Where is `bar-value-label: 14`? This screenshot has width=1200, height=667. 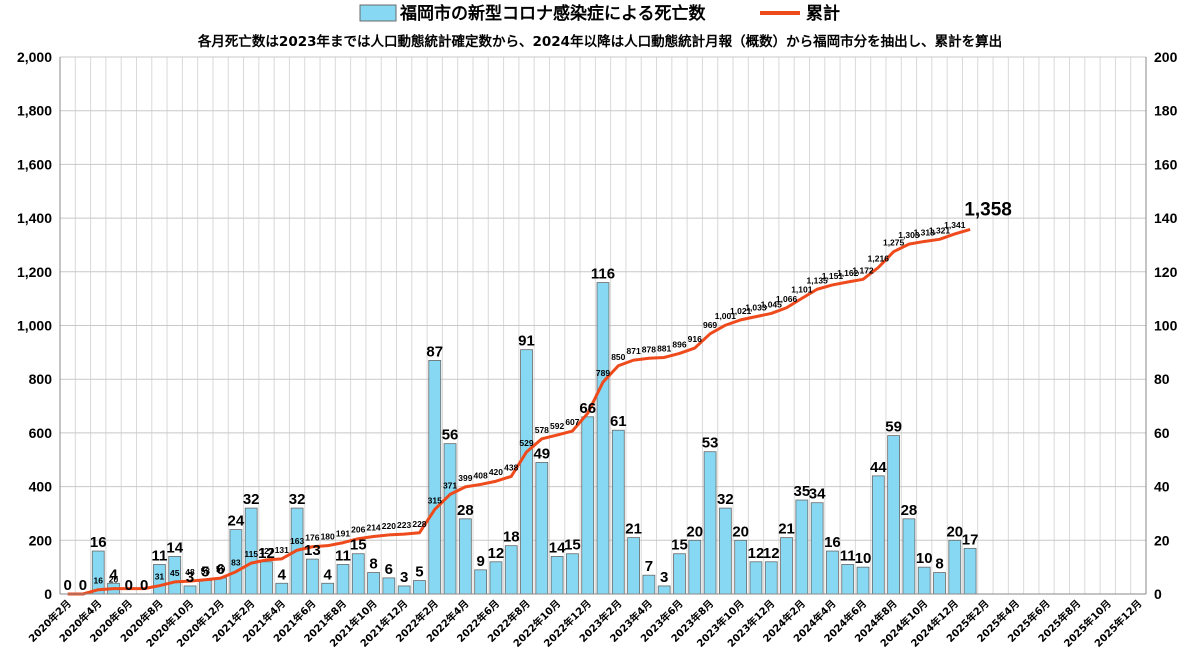 bar-value-label: 14 is located at coordinates (557, 547).